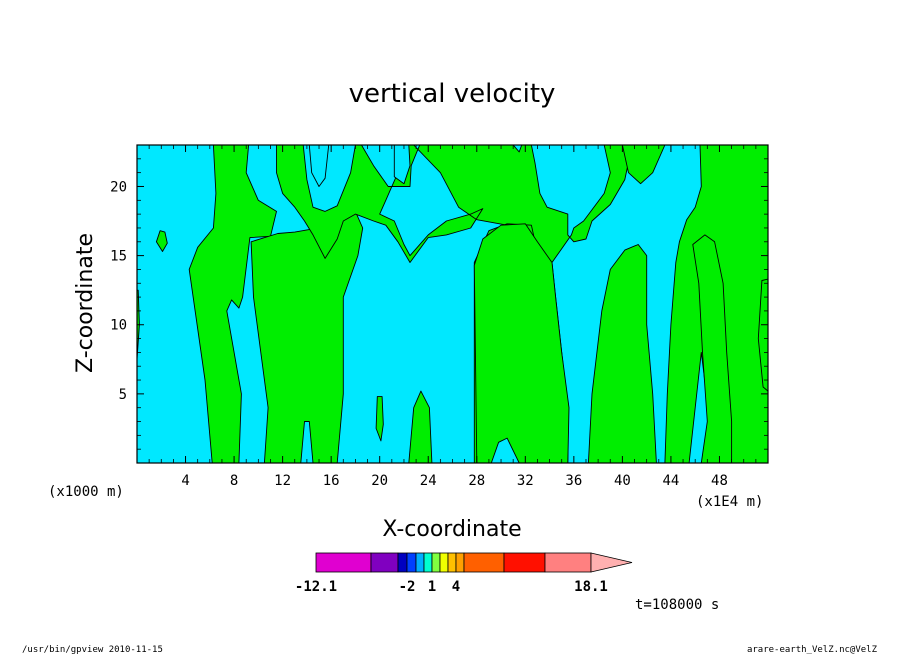 The image size is (904, 654). I want to click on x-unit-left: (x1000 m), so click(86, 492).